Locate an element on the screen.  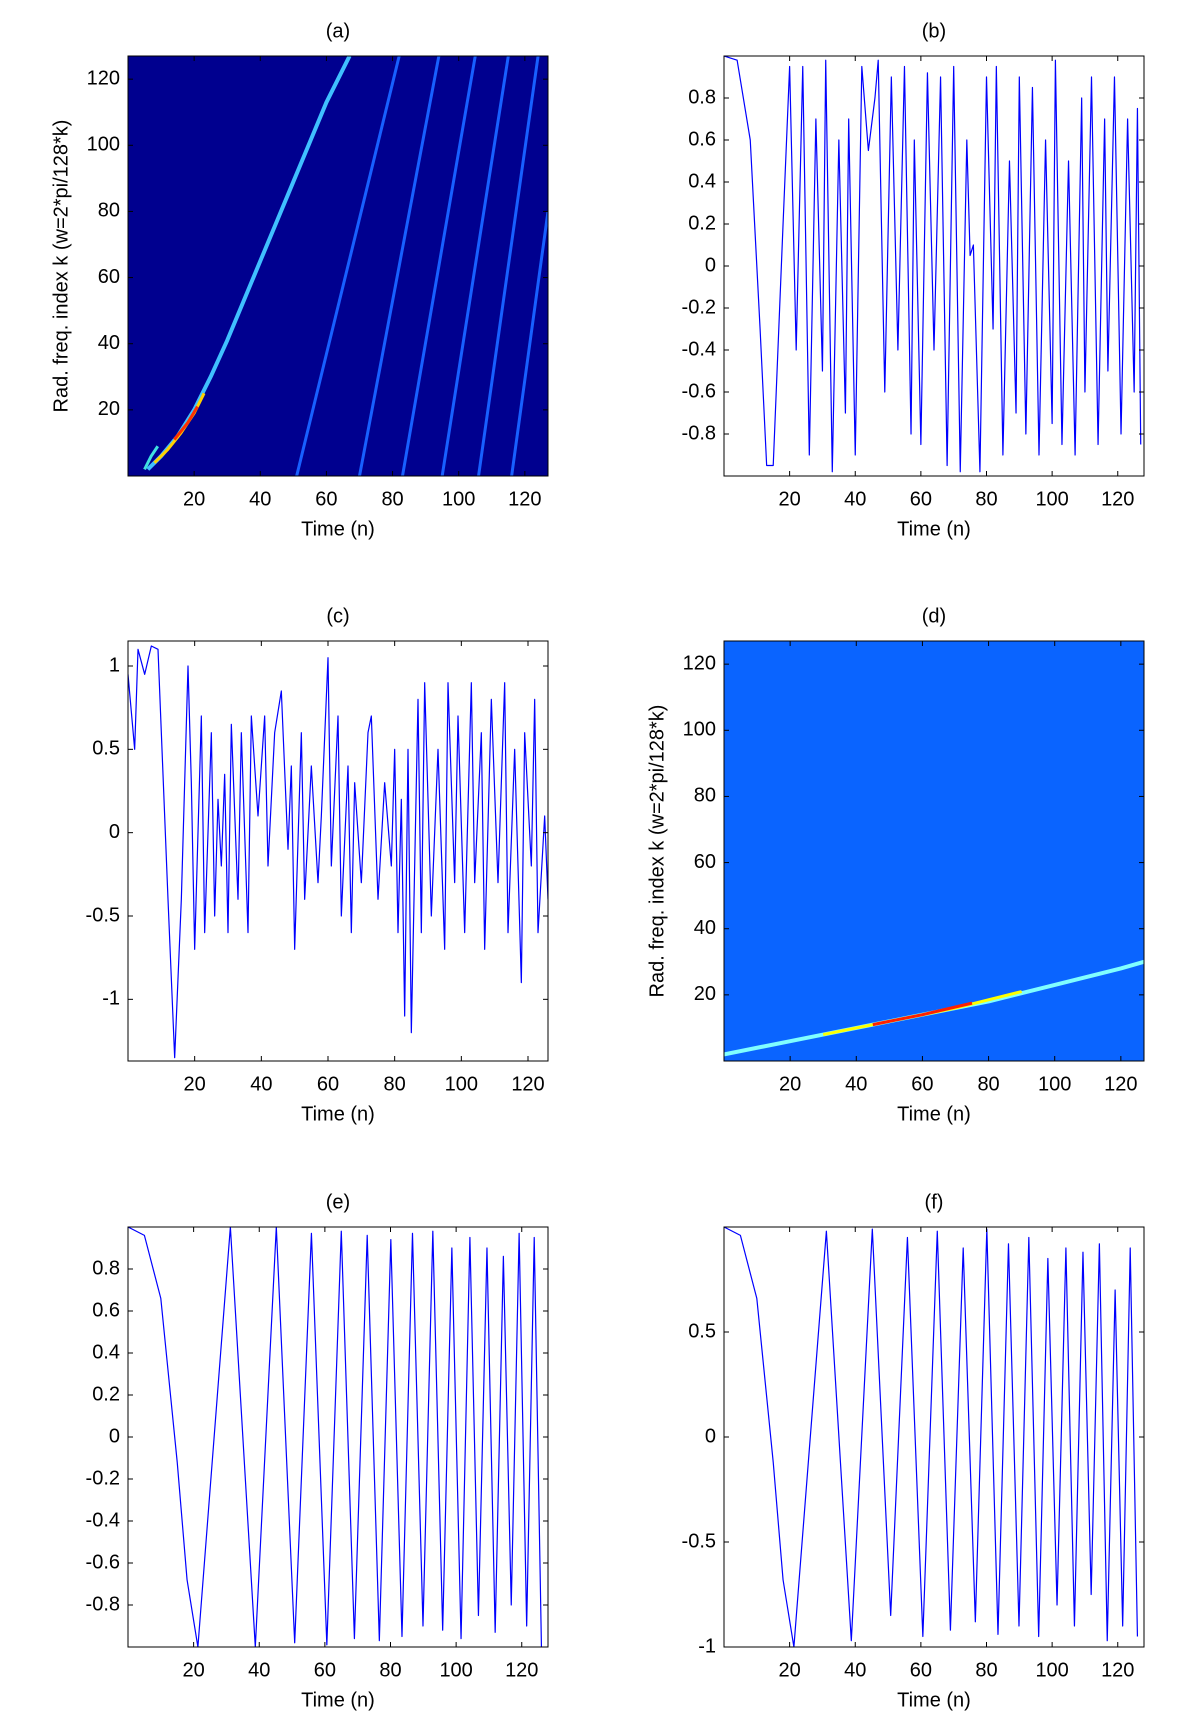
panel-title: (e) is located at coordinates (338, 1202).